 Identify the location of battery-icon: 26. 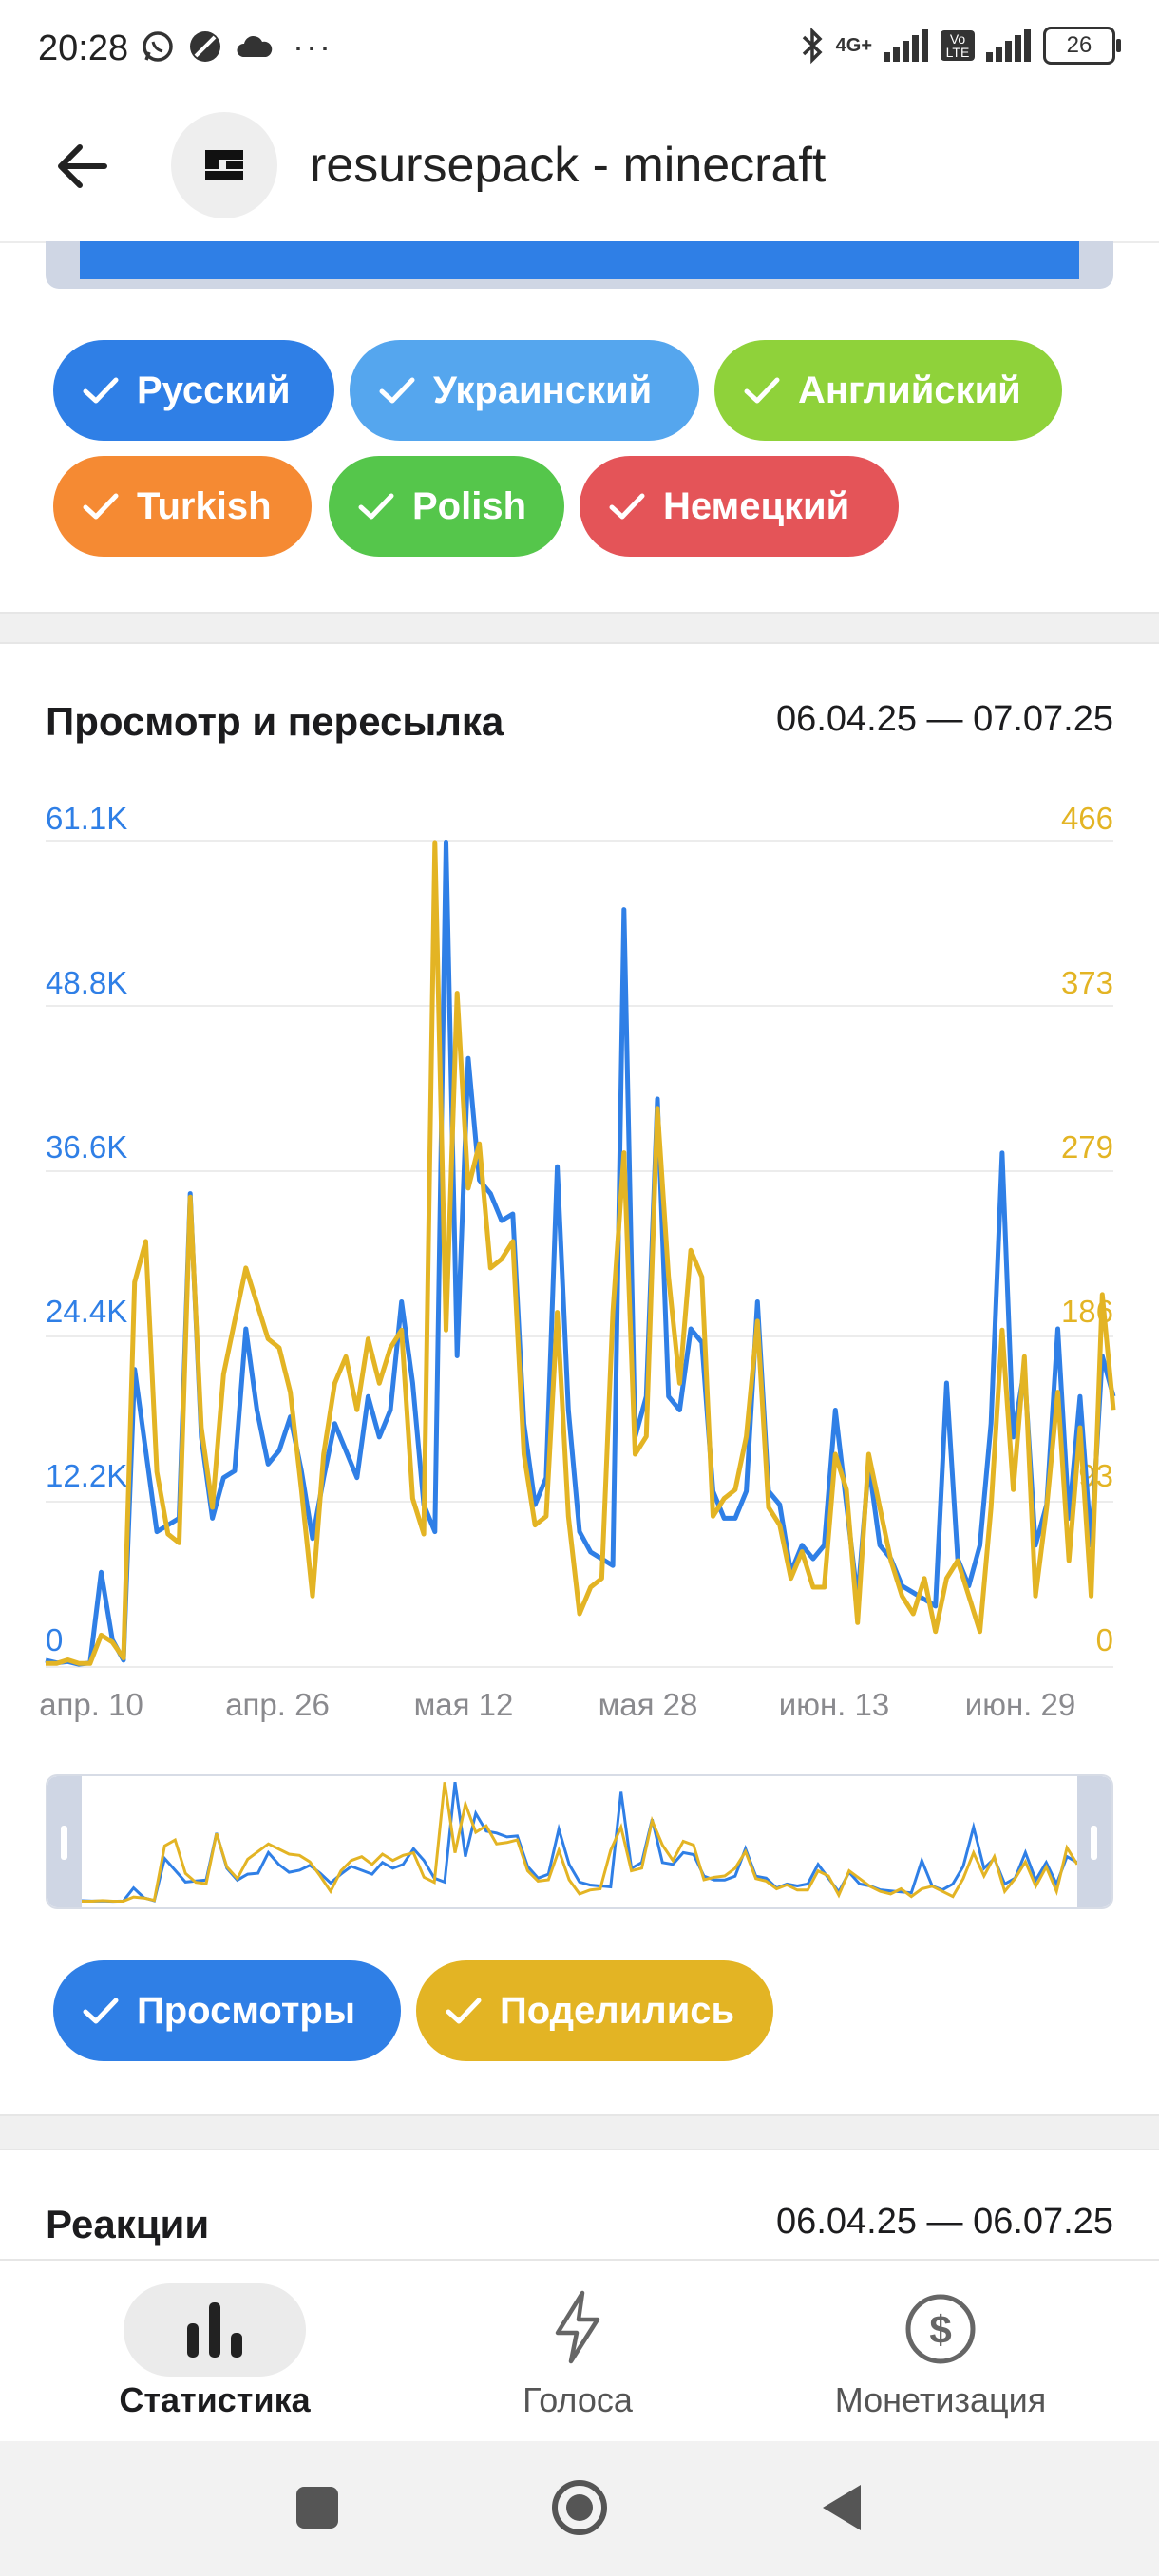
(1082, 46).